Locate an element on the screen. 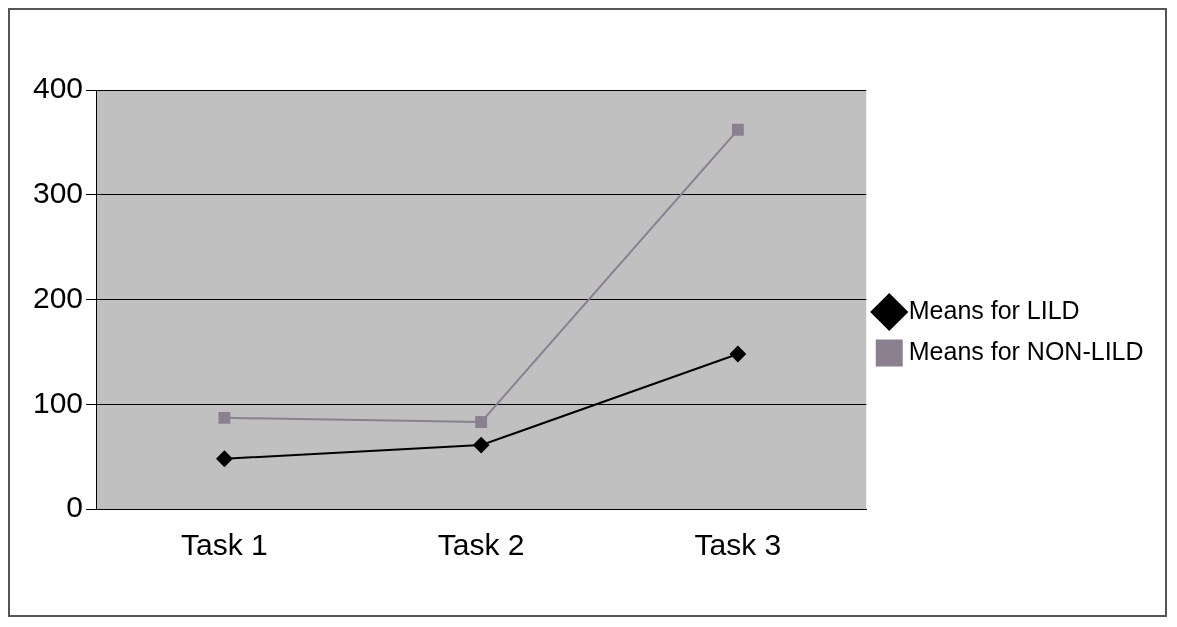  y-tick-label: 400 is located at coordinates (58, 88).